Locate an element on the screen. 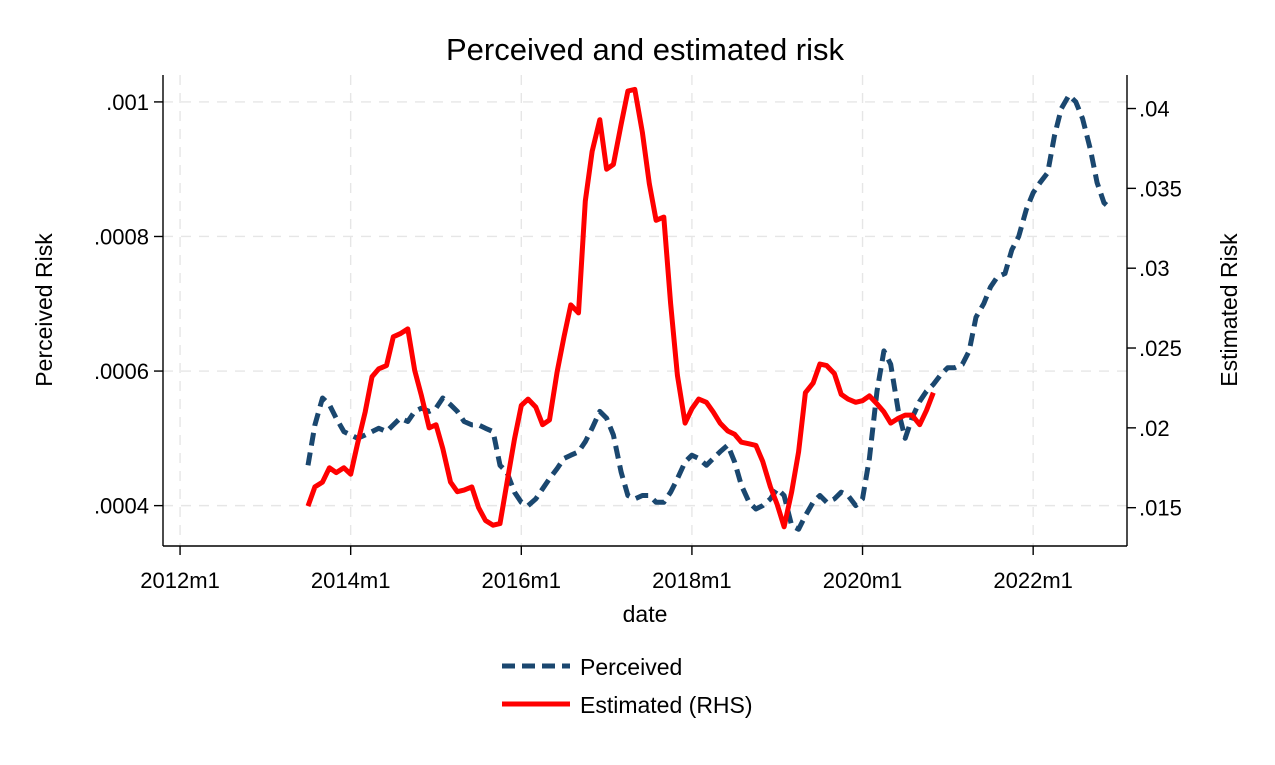 Image resolution: width=1275 pixels, height=765 pixels. y-axis-label-left: Perceived Risk is located at coordinates (44, 310).